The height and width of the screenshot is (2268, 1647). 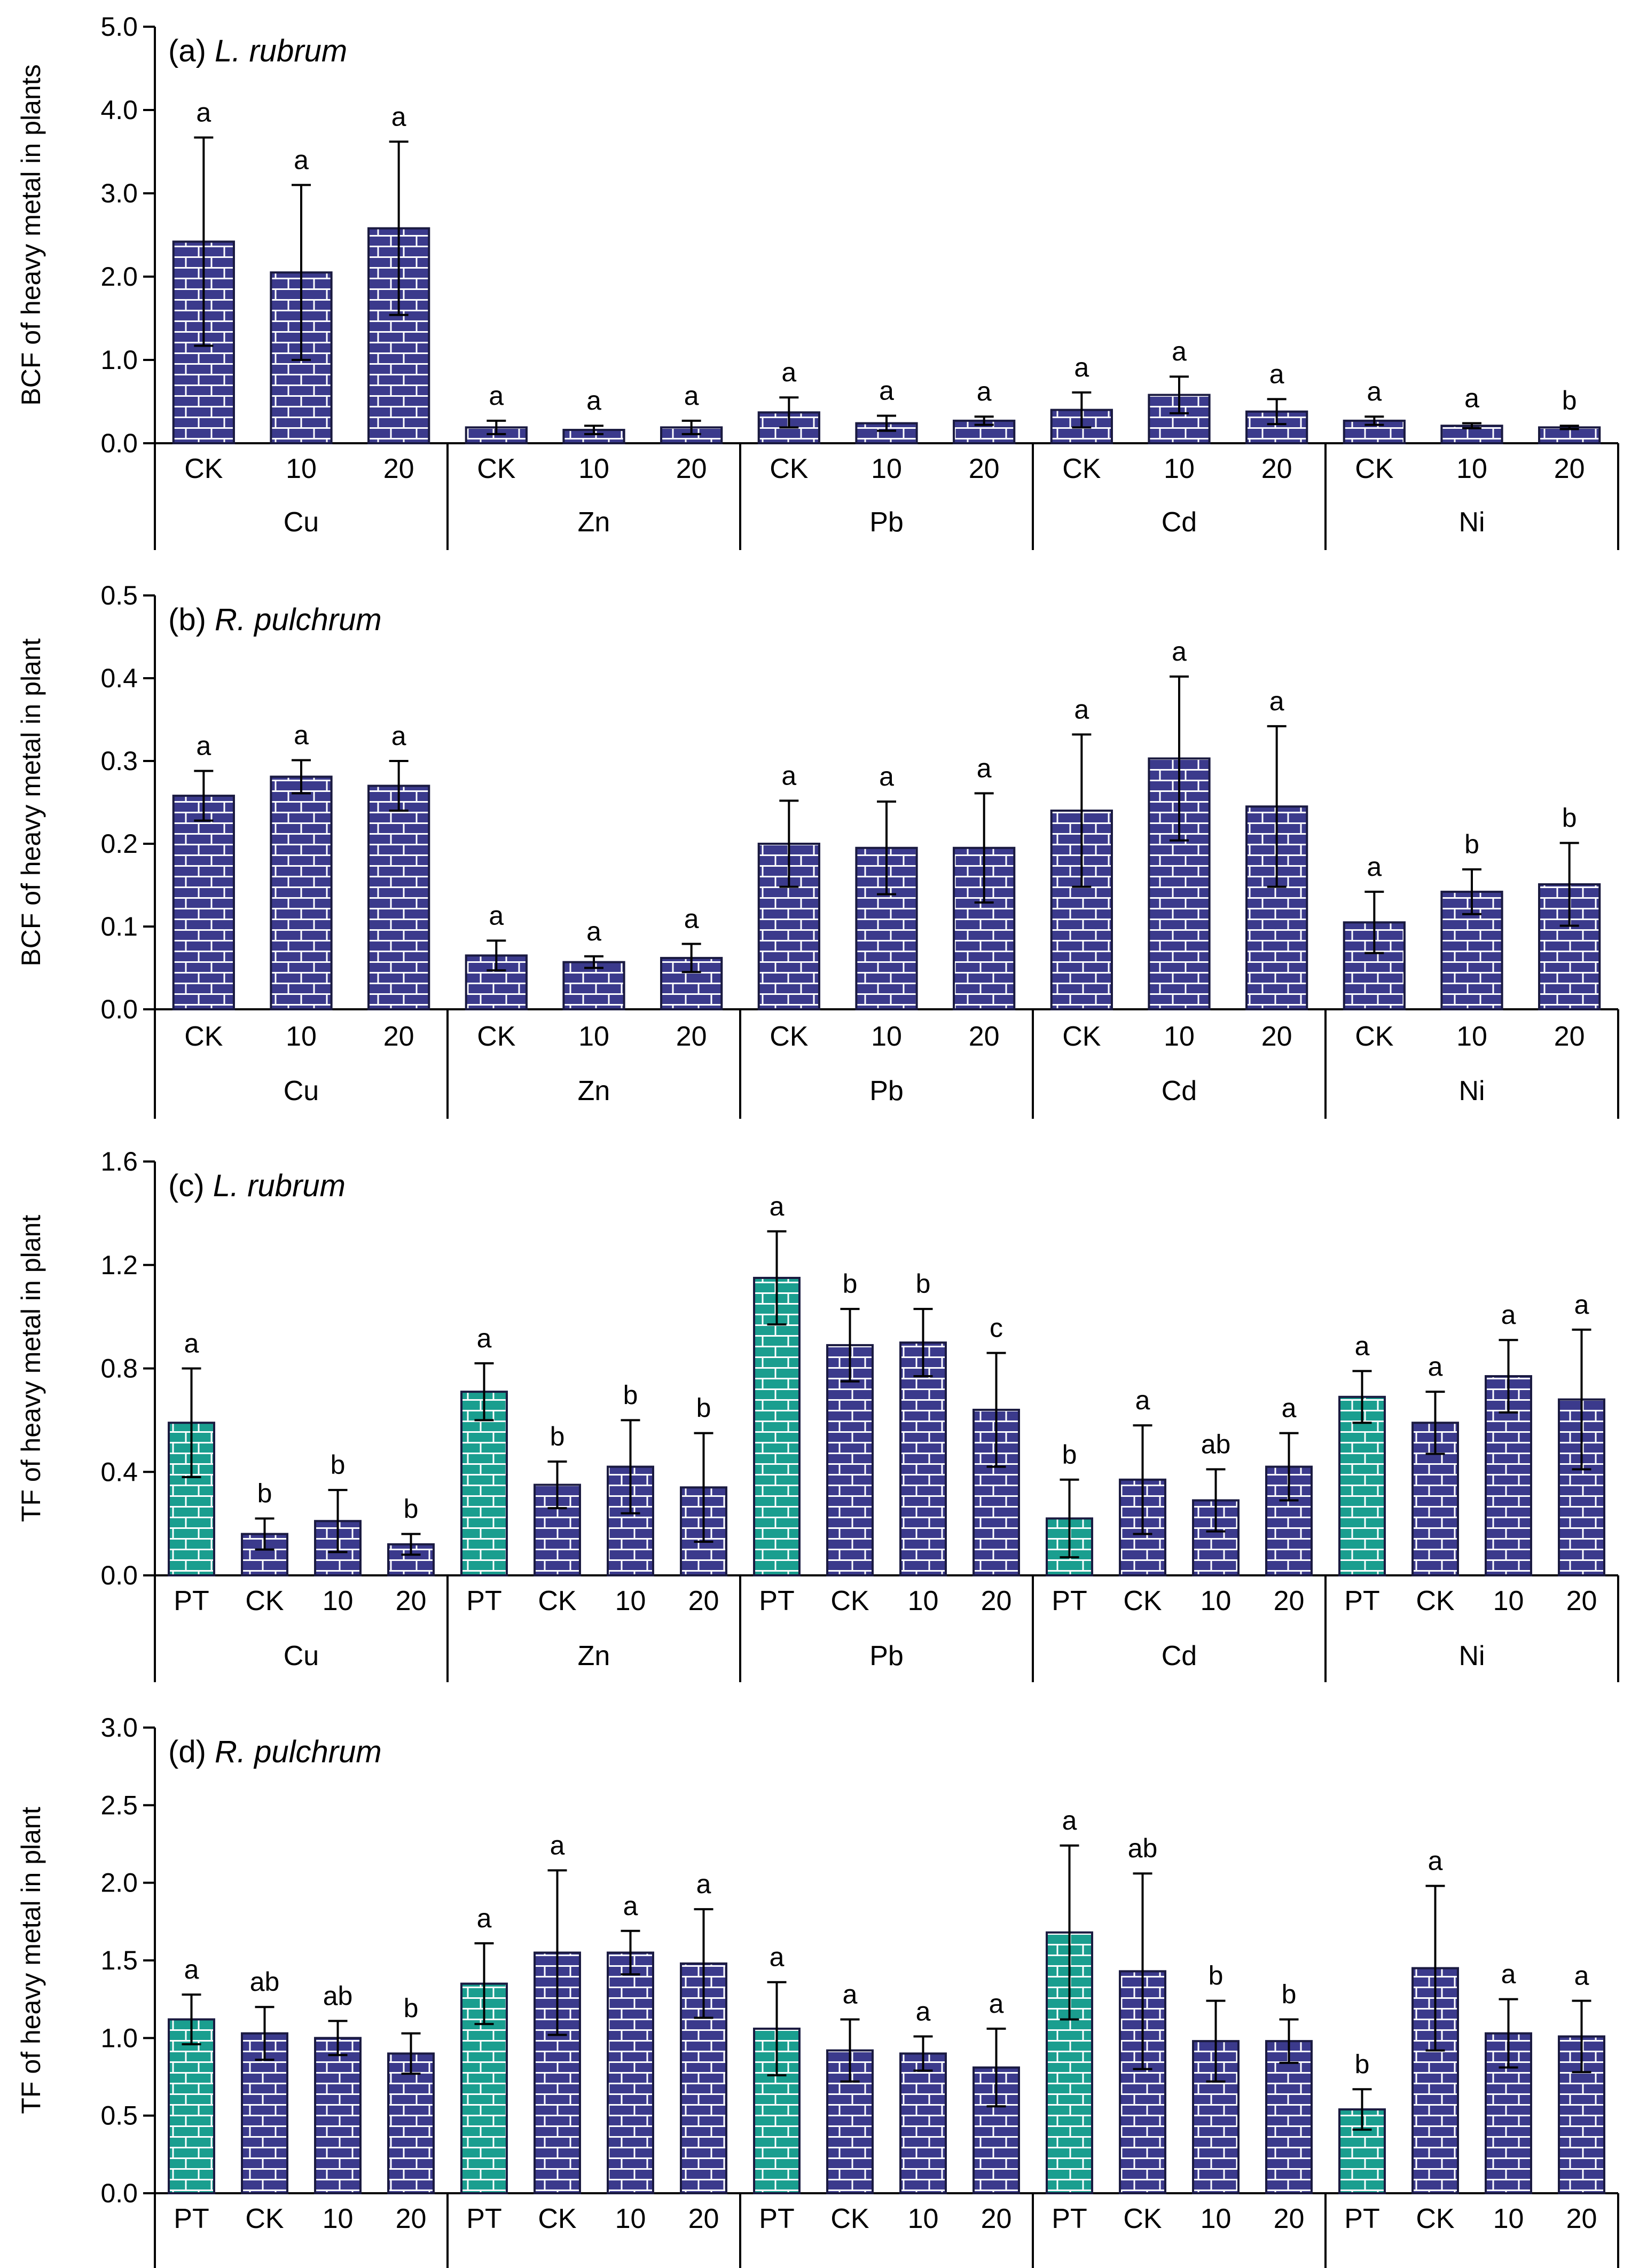 What do you see at coordinates (1471, 1656) in the screenshot?
I see `group-label: Ni` at bounding box center [1471, 1656].